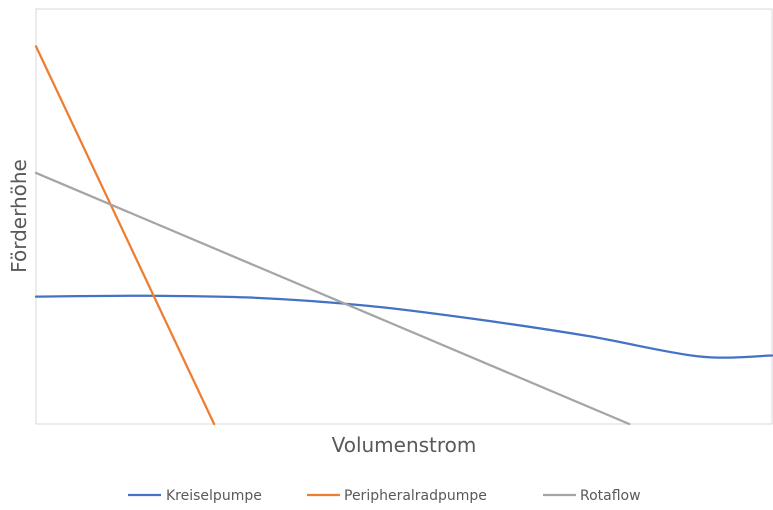  I want to click on legend: Kreiselpumpe Peripheralradpumpe Rotaflow, so click(384, 496).